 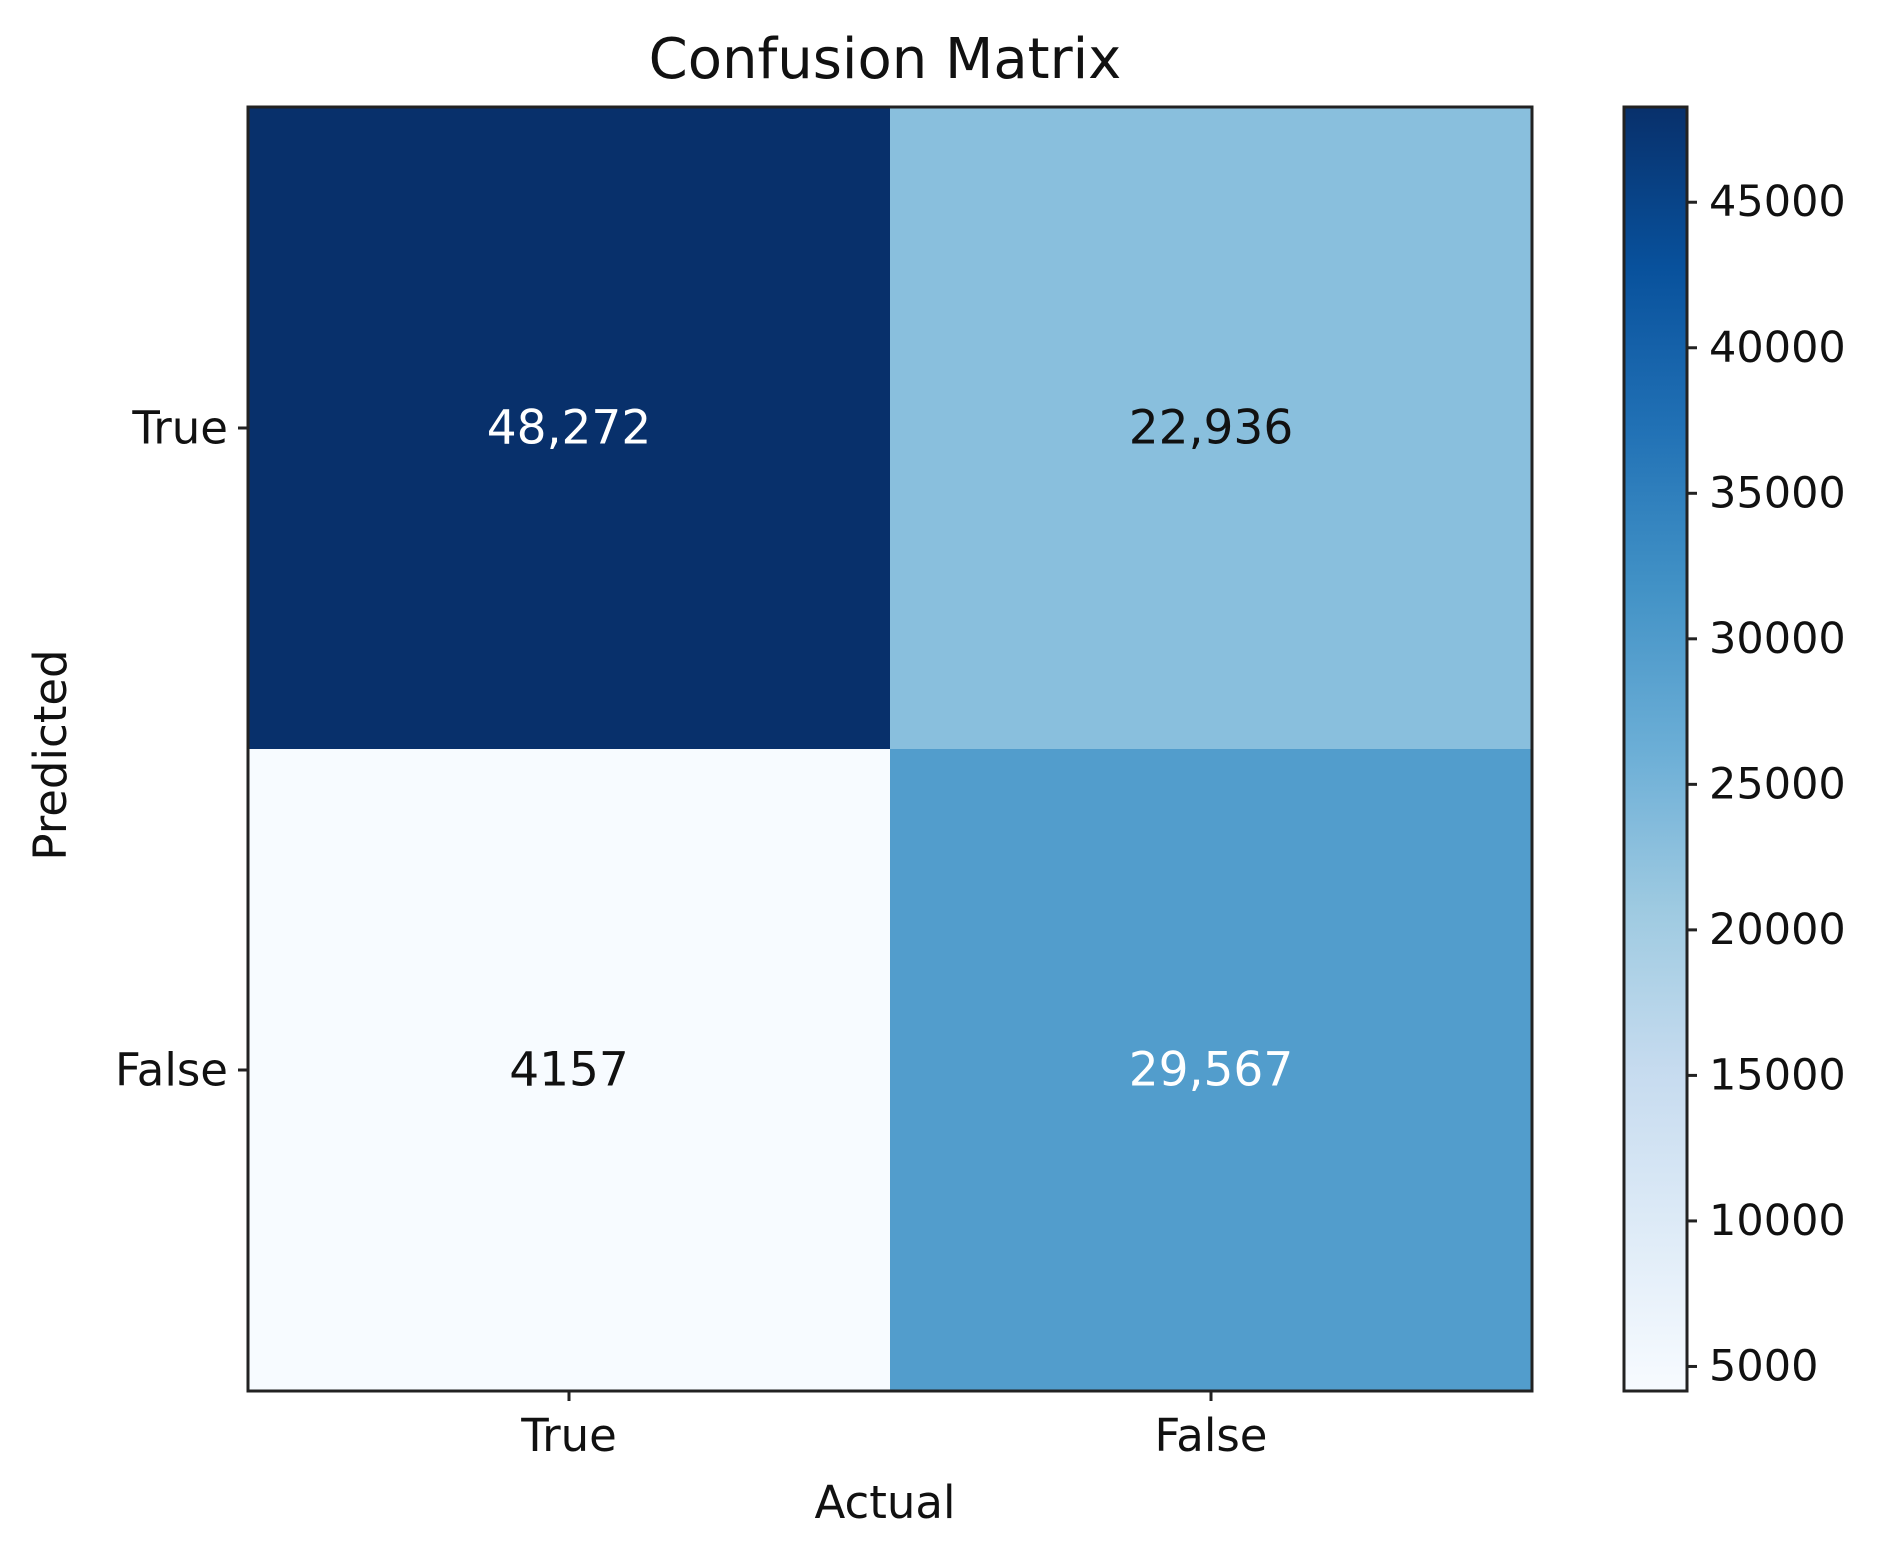 I want to click on chart-title: Confusion Matrix, so click(x=885, y=59).